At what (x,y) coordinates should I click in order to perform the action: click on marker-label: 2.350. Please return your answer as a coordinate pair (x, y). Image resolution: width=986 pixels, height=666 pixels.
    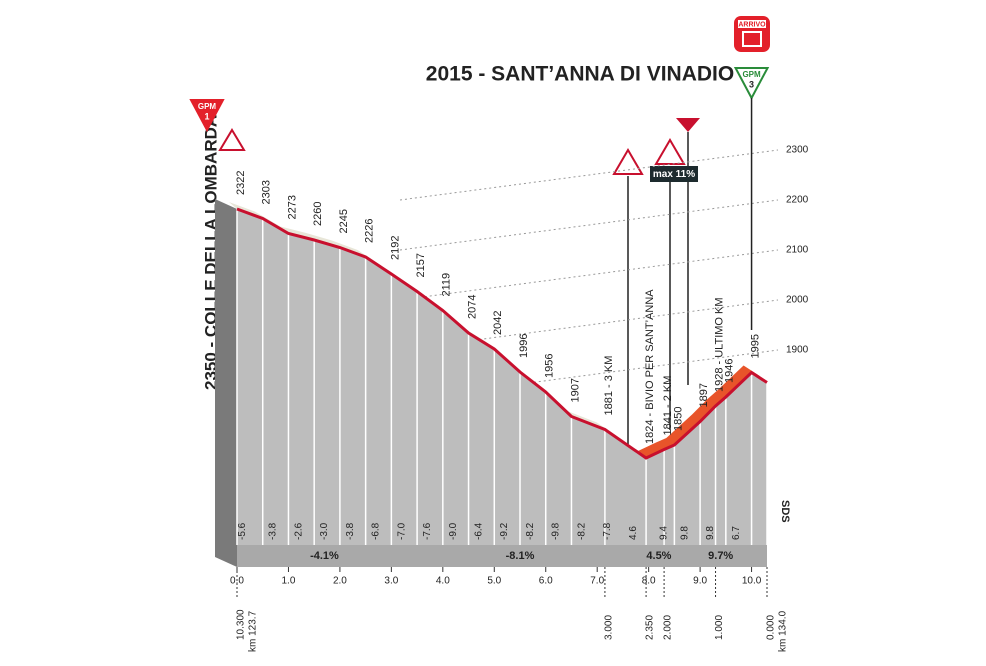
    Looking at the image, I should click on (650, 627).